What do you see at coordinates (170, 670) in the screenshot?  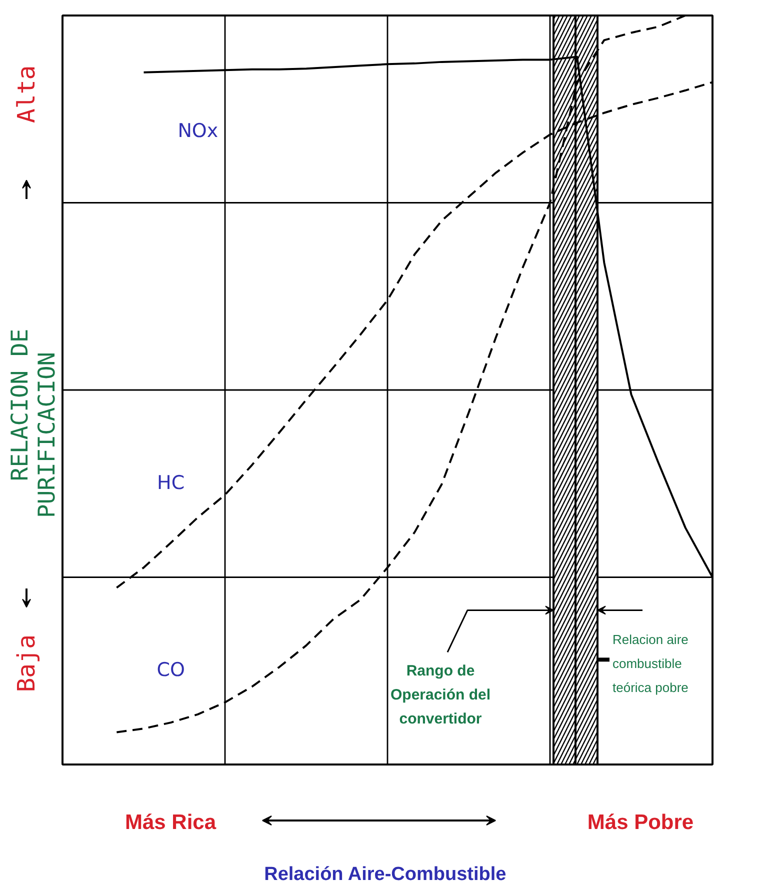 I see `series-label: CO` at bounding box center [170, 670].